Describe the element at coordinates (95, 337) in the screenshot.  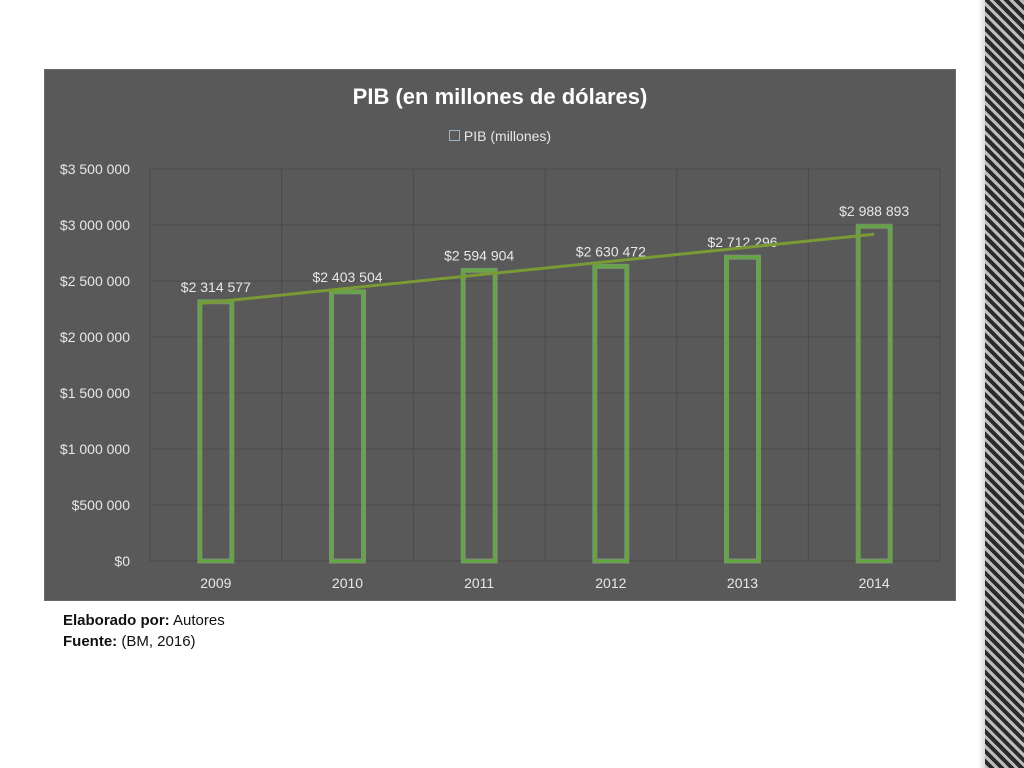
I see `y-tick-label: $2 000 000` at that location.